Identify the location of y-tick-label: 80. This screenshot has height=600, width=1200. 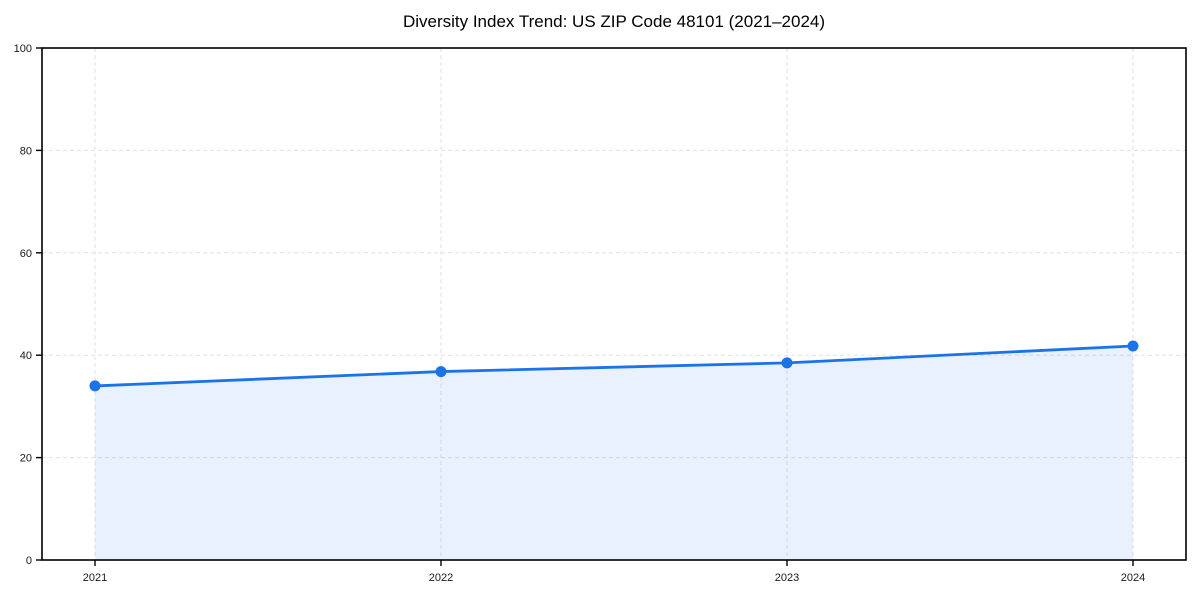
(26, 151).